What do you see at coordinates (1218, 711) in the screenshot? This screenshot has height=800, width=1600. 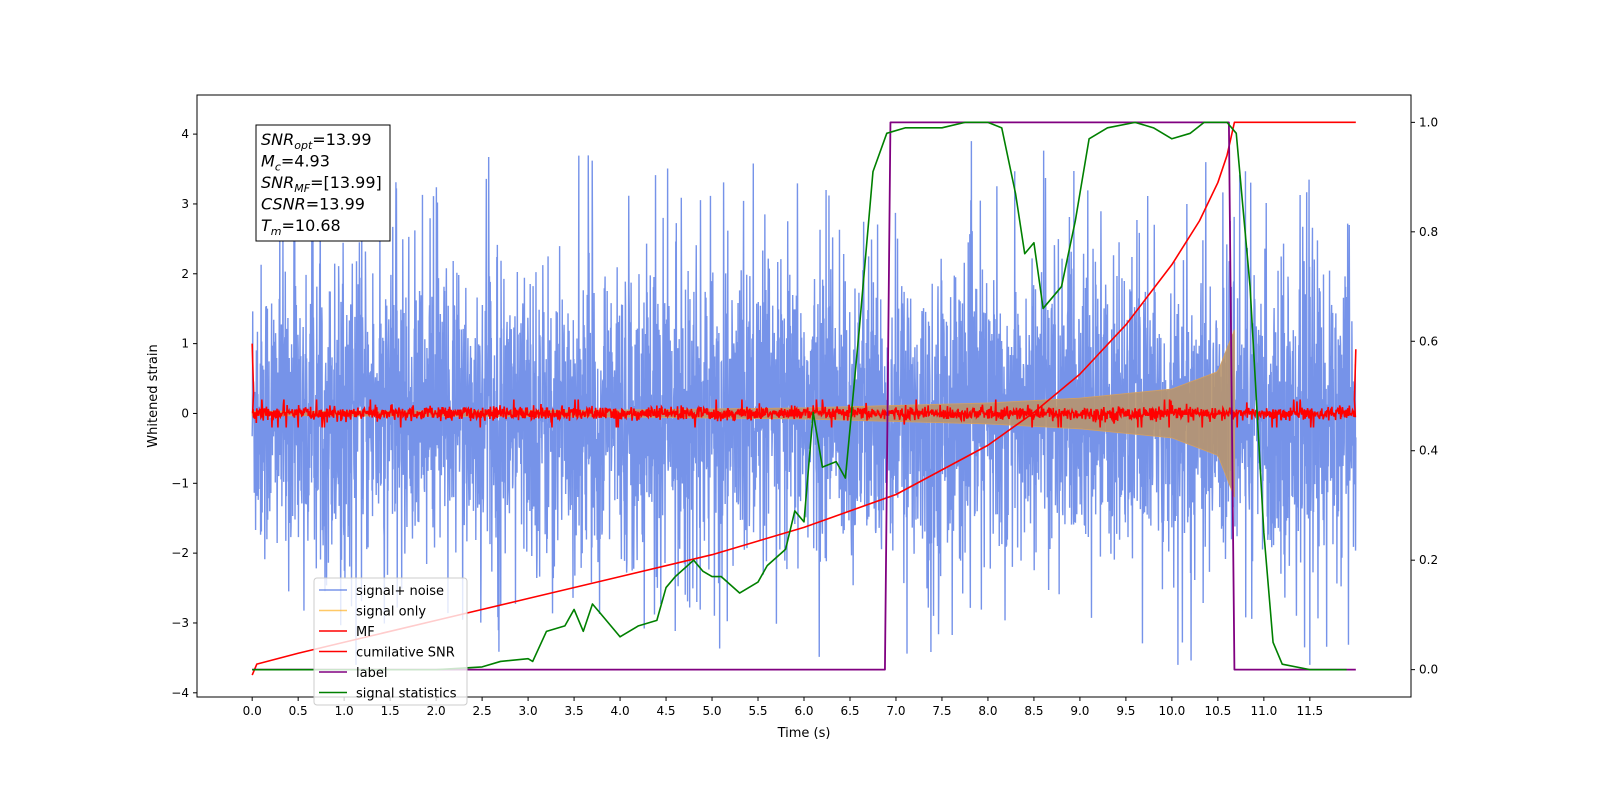 I see `x-tick-label: 10.5` at bounding box center [1218, 711].